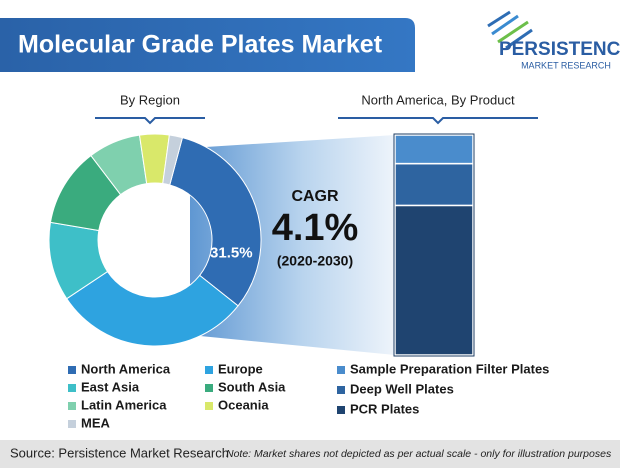 This screenshot has height=468, width=620. What do you see at coordinates (231, 252) in the screenshot?
I see `data-label: 31.5%` at bounding box center [231, 252].